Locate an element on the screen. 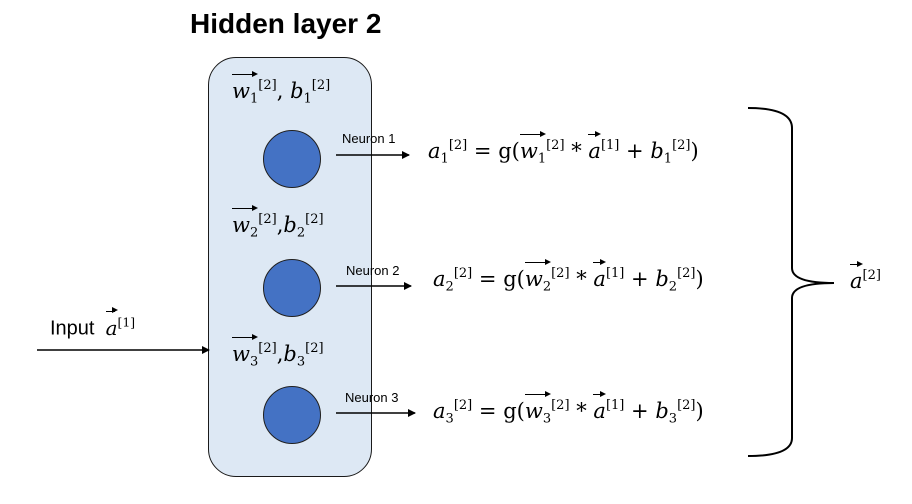 The height and width of the screenshot is (504, 912). weight-vector-2: w2 is located at coordinates (245, 222).